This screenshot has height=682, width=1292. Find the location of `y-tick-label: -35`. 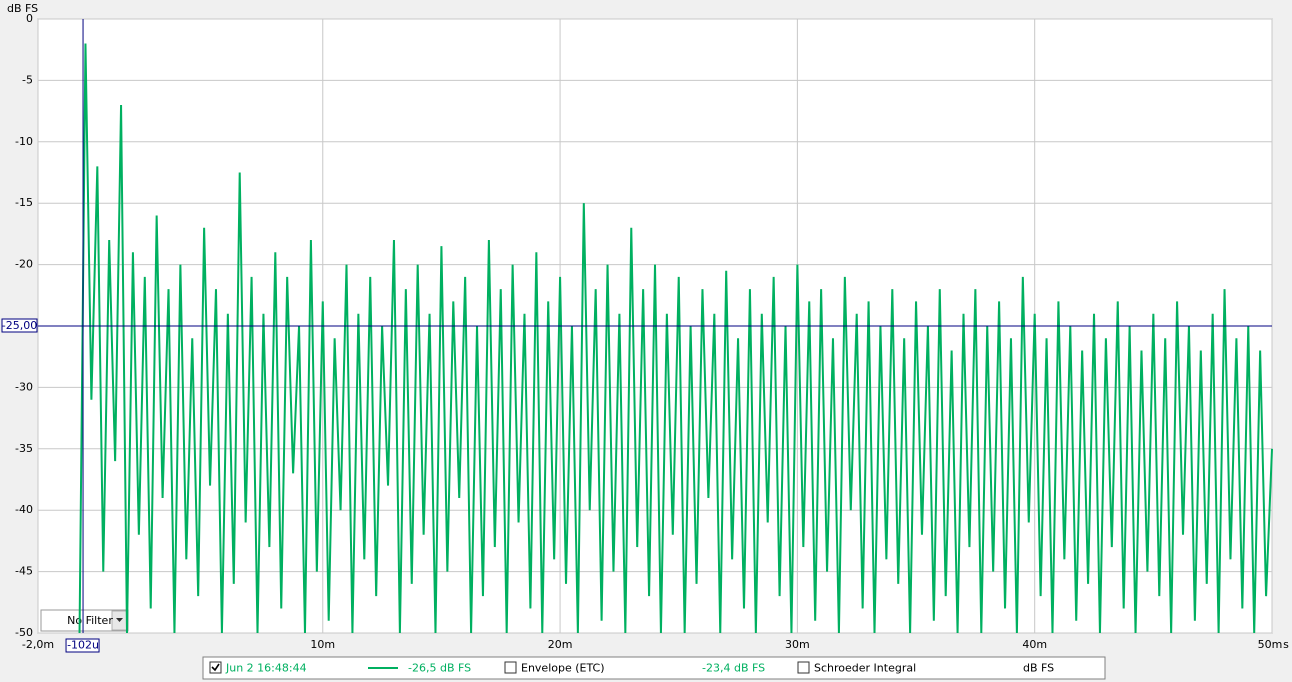

y-tick-label: -35 is located at coordinates (24, 448).